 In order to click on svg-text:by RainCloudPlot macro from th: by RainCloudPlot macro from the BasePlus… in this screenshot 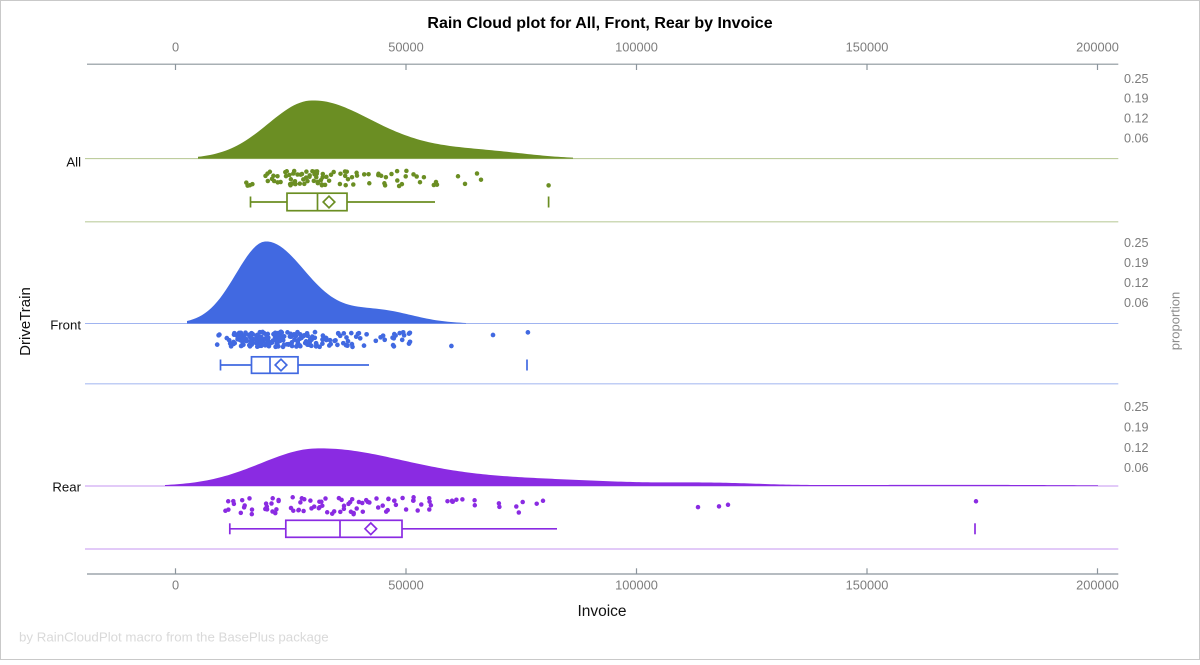, I will do `click(174, 637)`.